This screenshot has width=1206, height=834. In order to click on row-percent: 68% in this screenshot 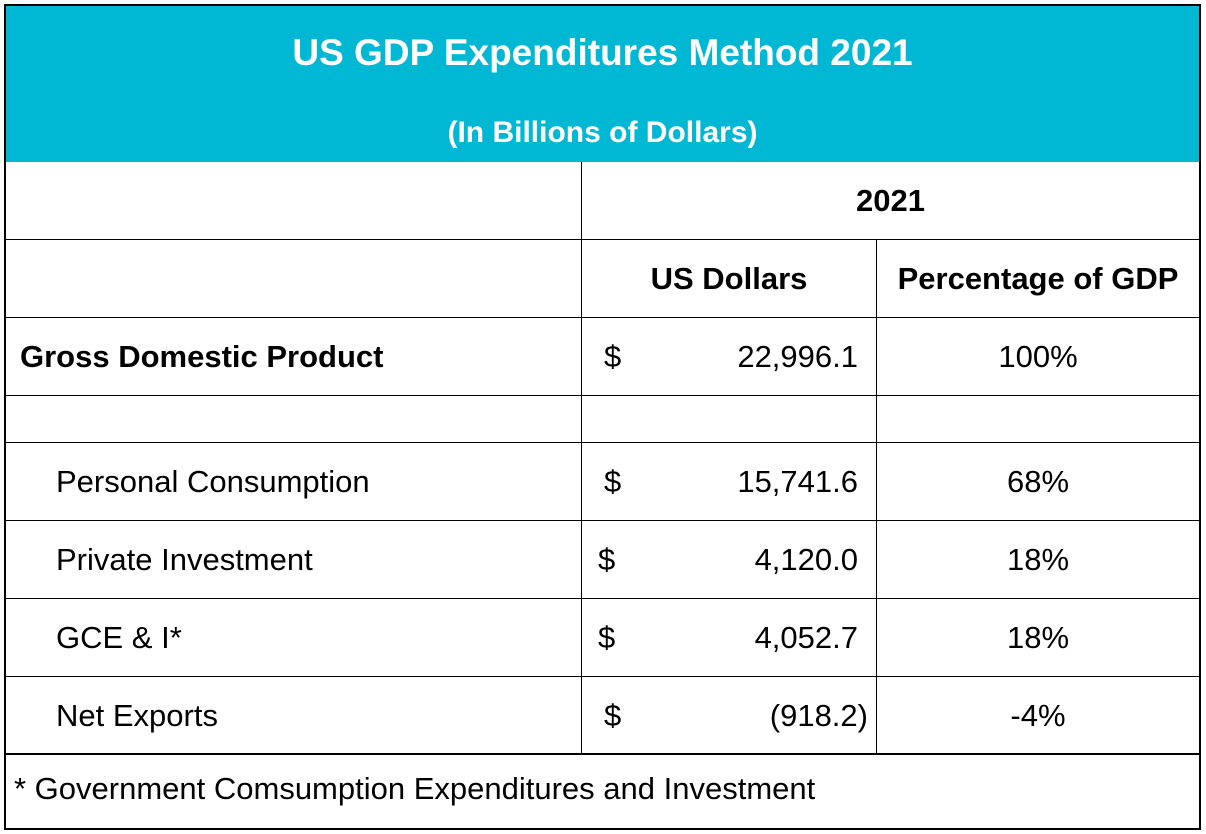, I will do `click(1038, 481)`.